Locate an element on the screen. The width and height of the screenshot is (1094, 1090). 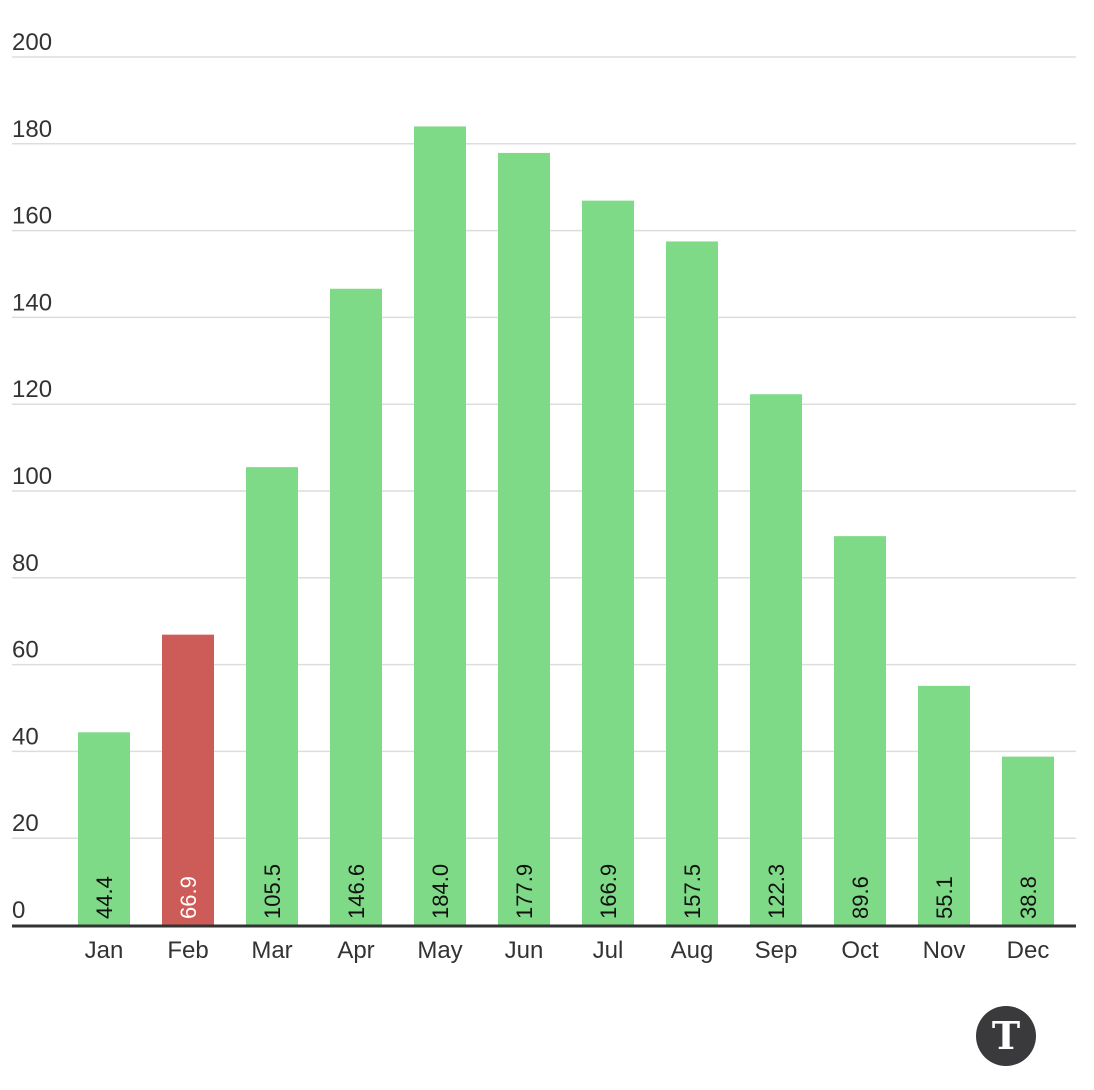
value-label-oct: 89.6 is located at coordinates (860, 897).